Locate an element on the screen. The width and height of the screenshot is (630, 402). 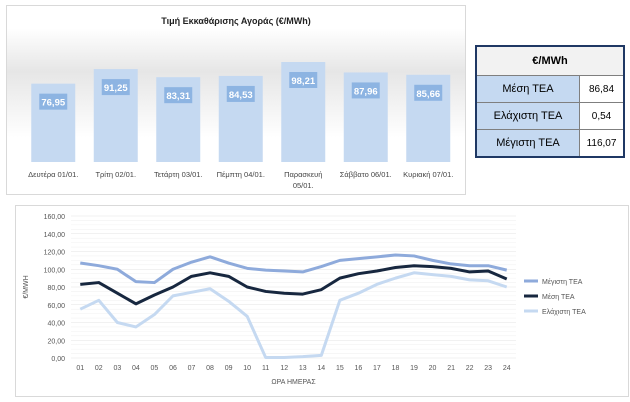
x-tick-label: 02 is located at coordinates (99, 368).